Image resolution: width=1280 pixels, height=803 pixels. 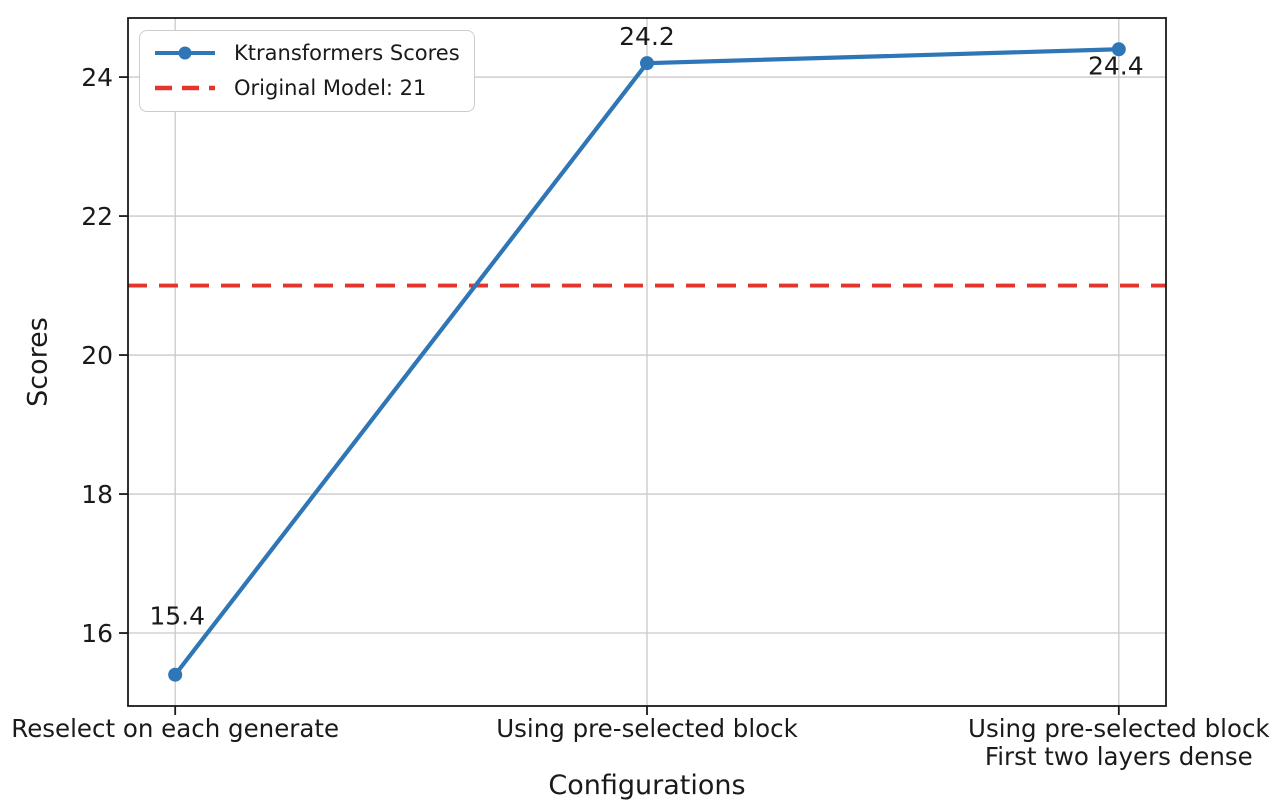 I want to click on y-axis-title: Scores, so click(x=38, y=362).